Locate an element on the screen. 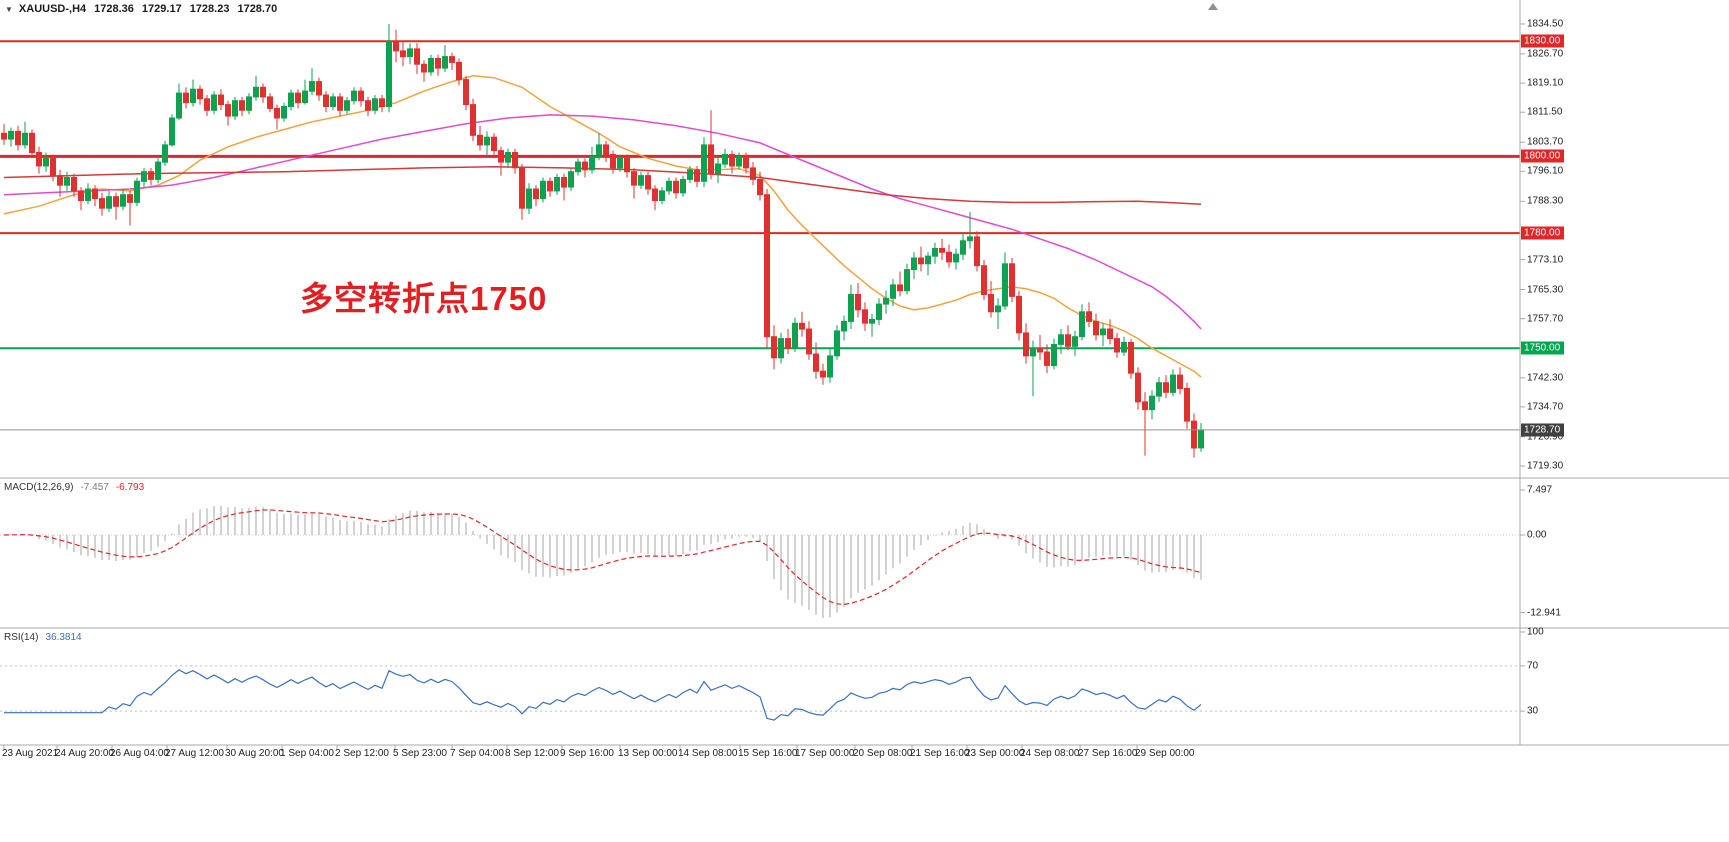  macd-axis-label: -12.941 is located at coordinates (1544, 613).